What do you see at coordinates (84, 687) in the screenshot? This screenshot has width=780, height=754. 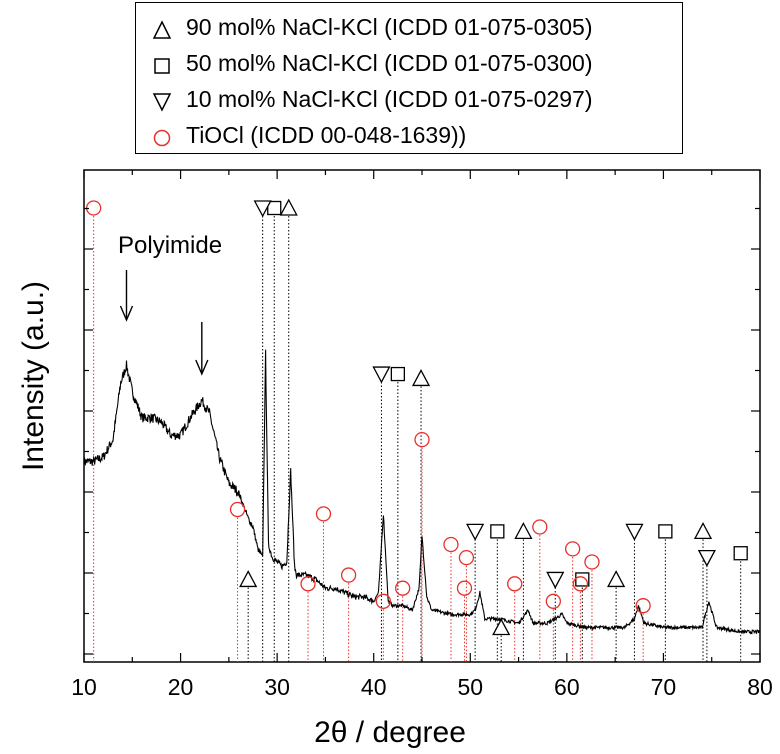 I see `x-tick-label: 10` at bounding box center [84, 687].